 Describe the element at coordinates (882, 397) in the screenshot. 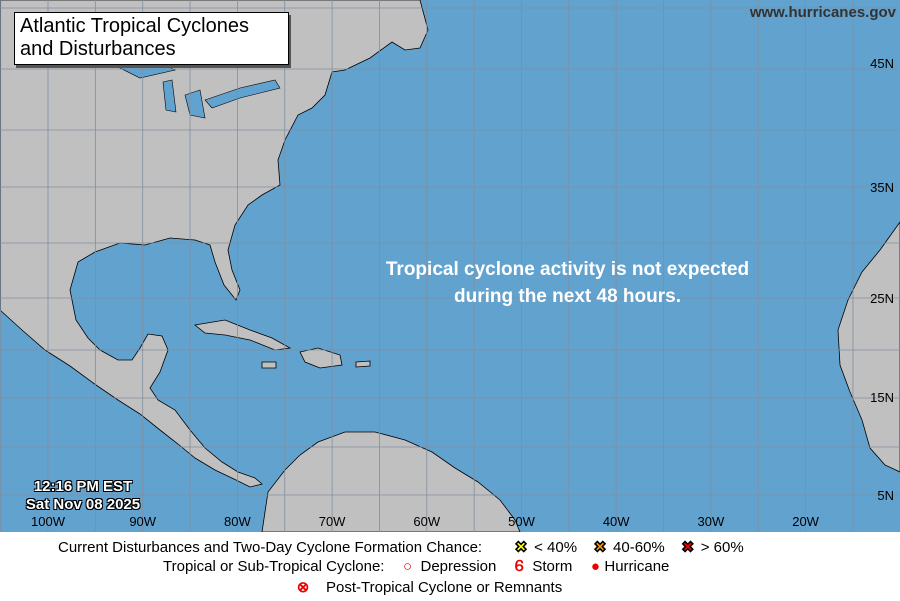

I see `latitude-label: 15N` at that location.